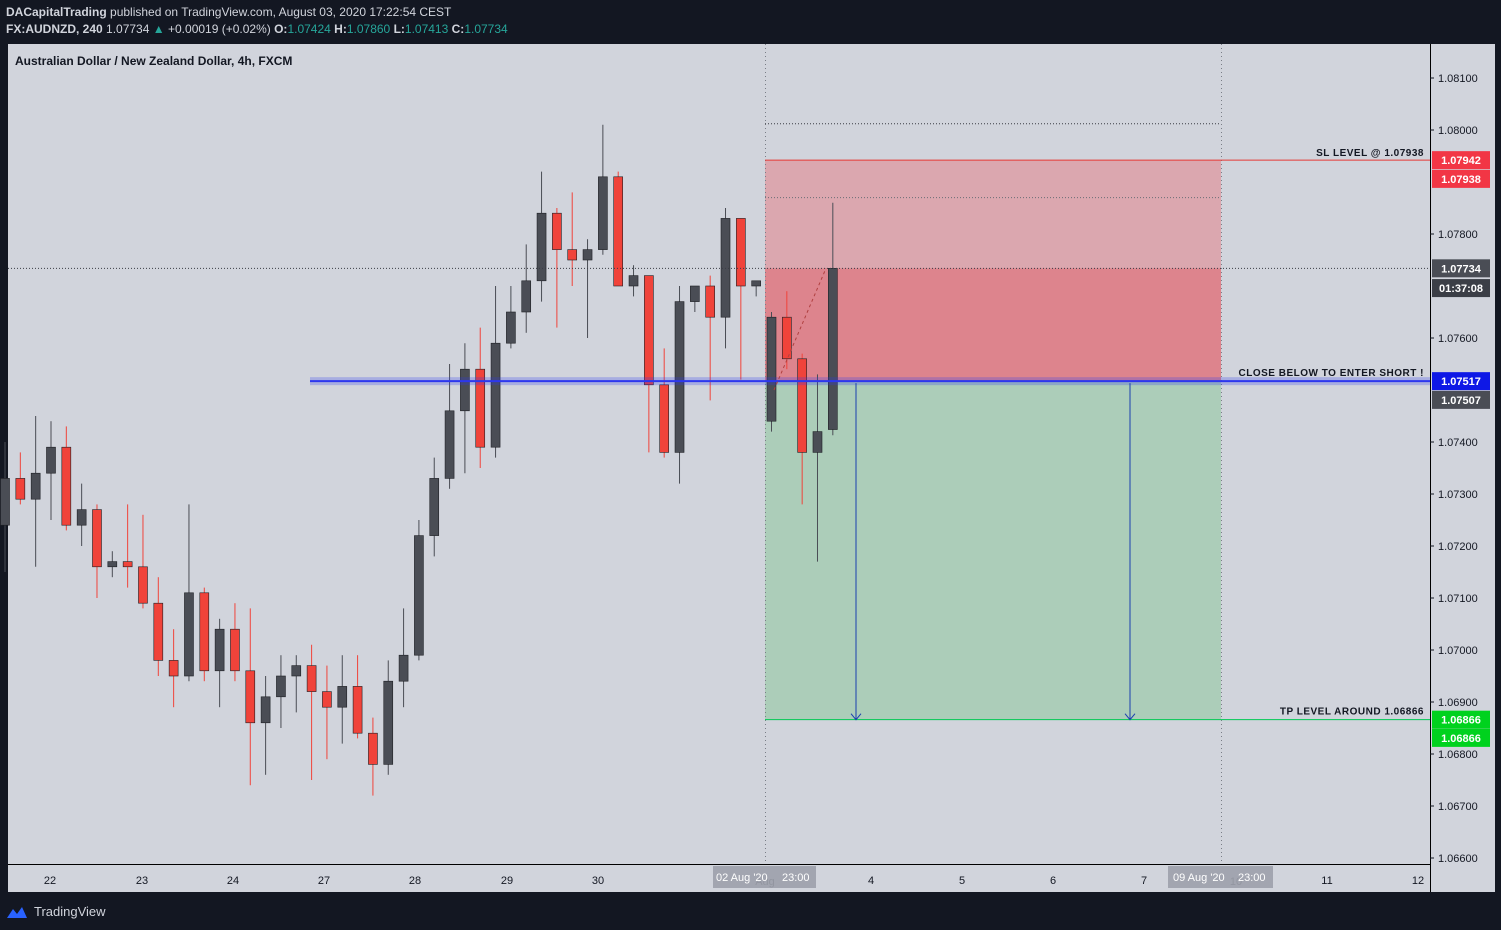  I want to click on arrow-head, so click(856, 717).